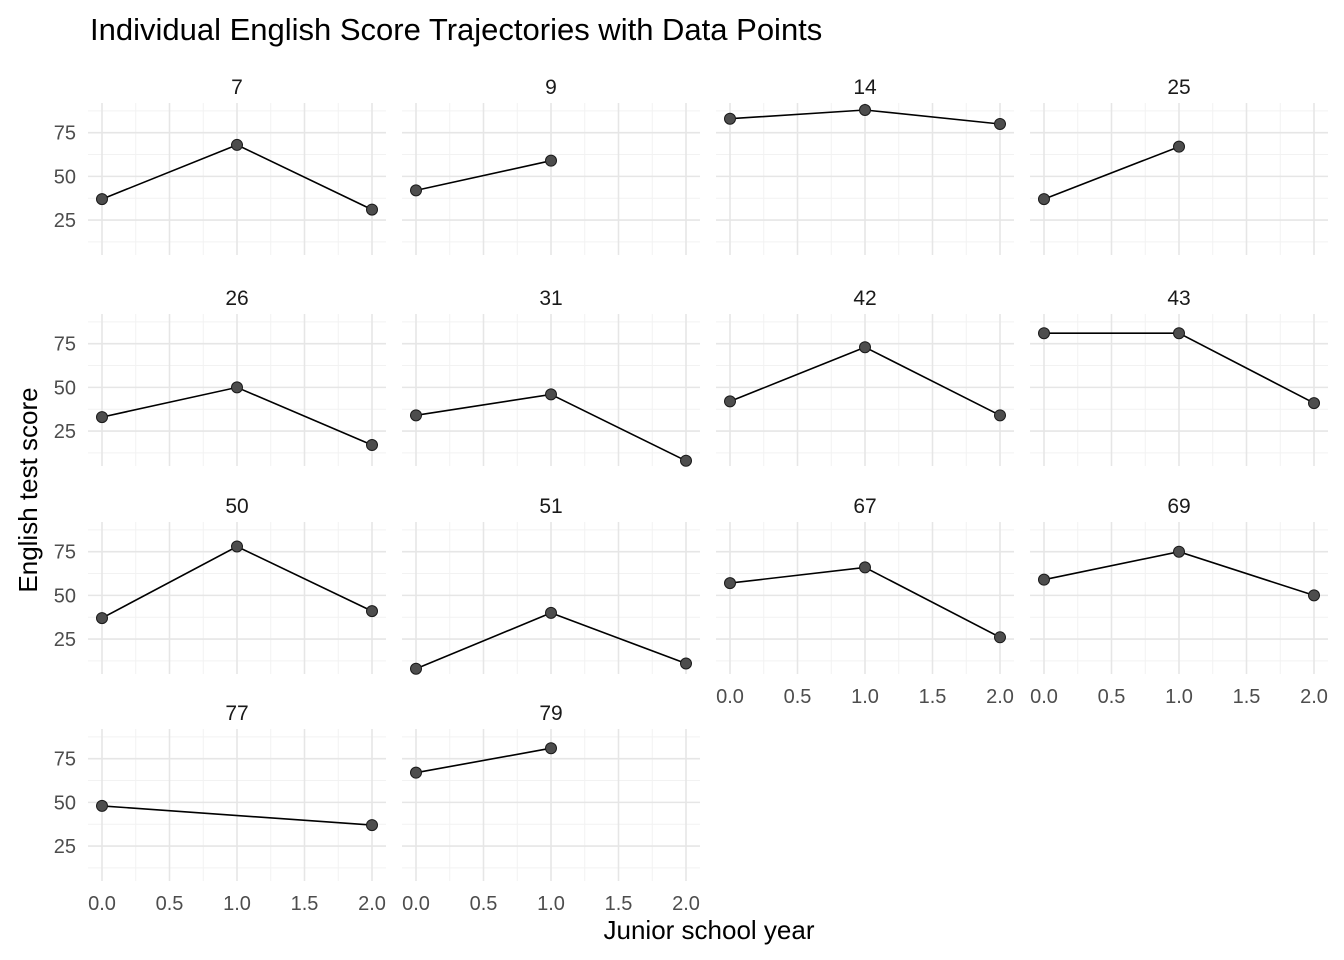 The height and width of the screenshot is (960, 1344). I want to click on facet-label: 31, so click(550, 298).